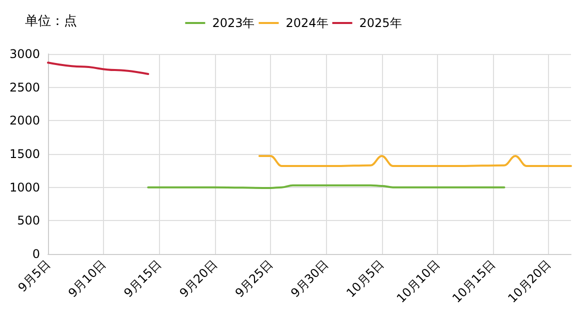  What do you see at coordinates (87, 278) in the screenshot?
I see `x-tick-label: 9月10日` at bounding box center [87, 278].